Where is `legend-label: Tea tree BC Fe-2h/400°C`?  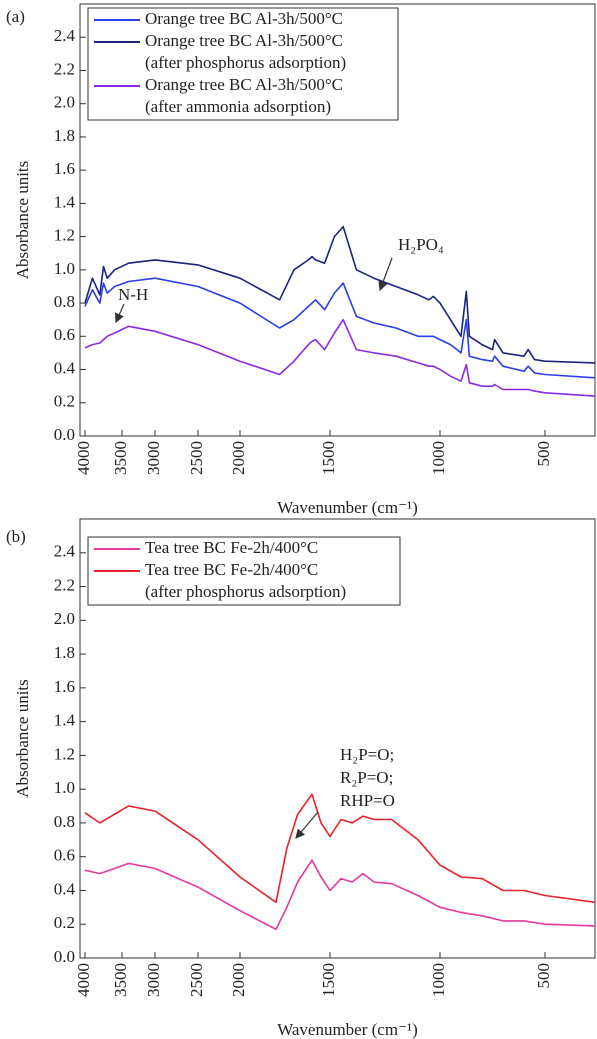 legend-label: Tea tree BC Fe-2h/400°C is located at coordinates (231, 547).